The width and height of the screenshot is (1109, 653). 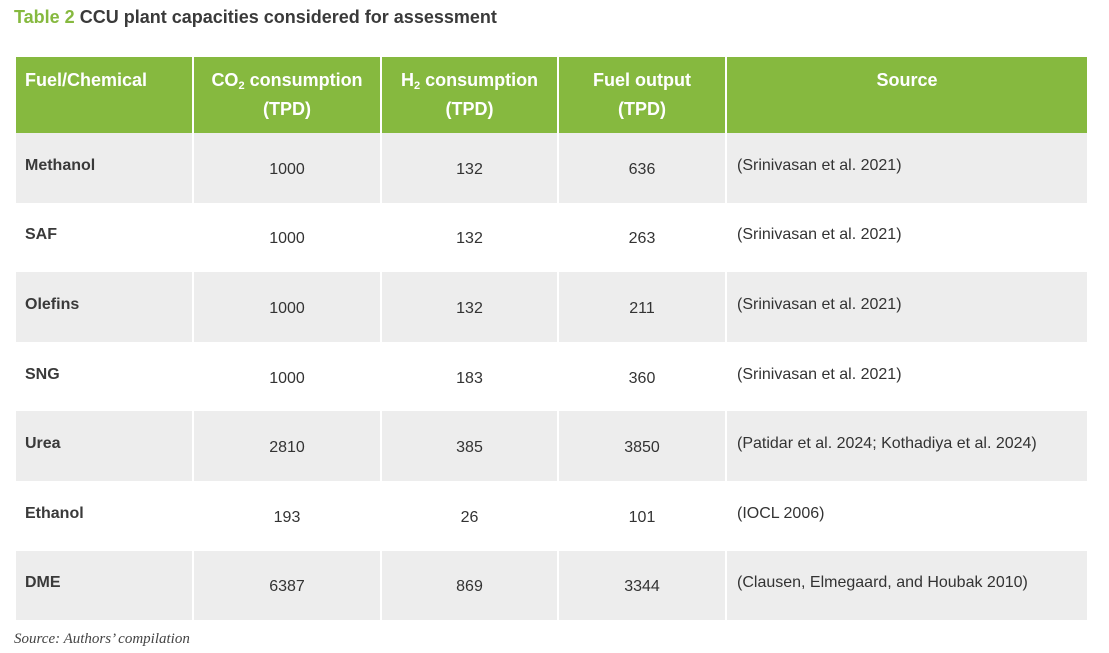 What do you see at coordinates (906, 515) in the screenshot?
I see `cell-source: (IOCL 2006)` at bounding box center [906, 515].